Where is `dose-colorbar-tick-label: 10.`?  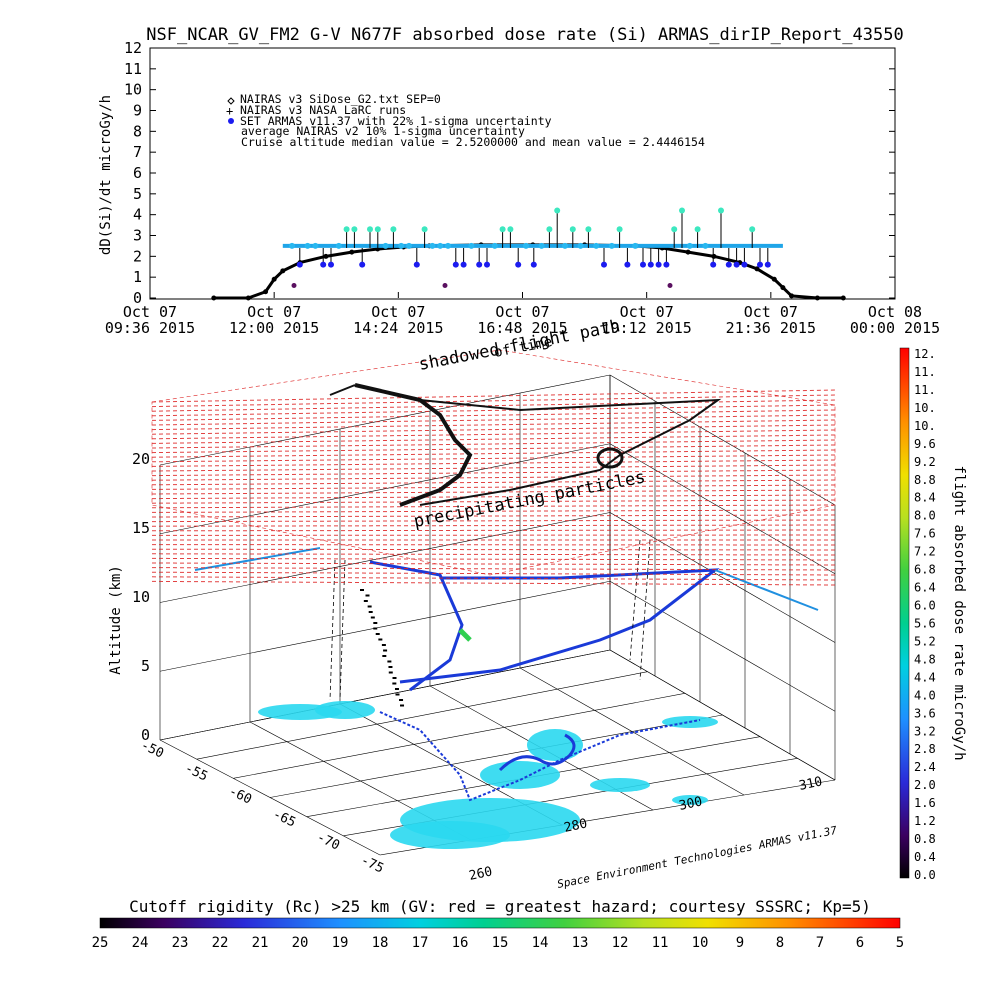 dose-colorbar-tick-label: 10. is located at coordinates (925, 408).